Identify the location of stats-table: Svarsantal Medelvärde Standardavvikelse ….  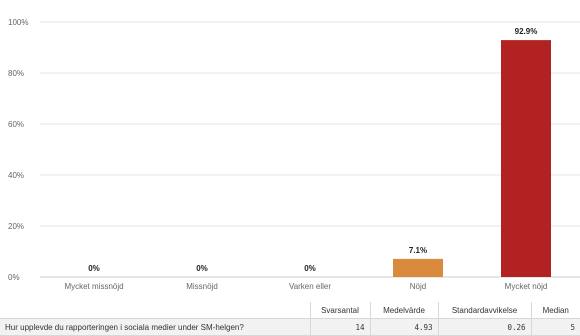
(290, 319).